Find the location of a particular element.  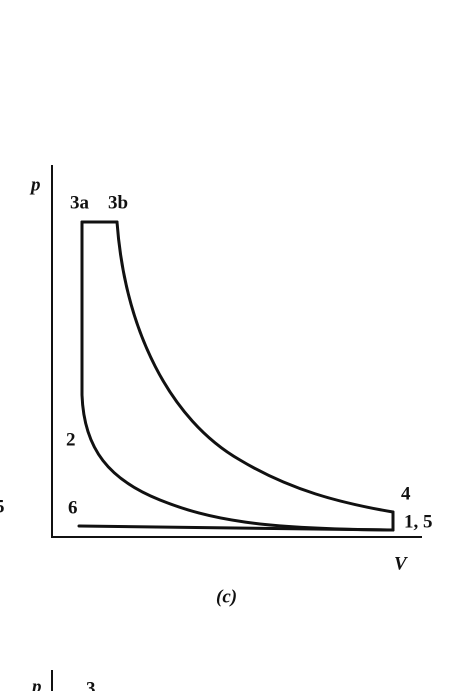

point-label: 2 is located at coordinates (71, 439).